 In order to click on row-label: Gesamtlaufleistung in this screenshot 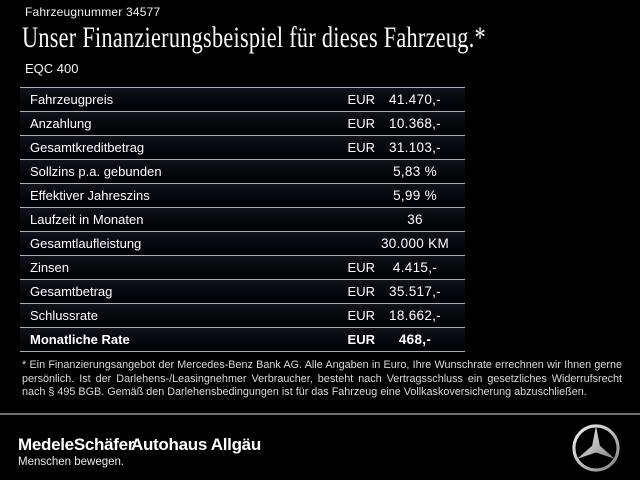, I will do `click(86, 243)`.